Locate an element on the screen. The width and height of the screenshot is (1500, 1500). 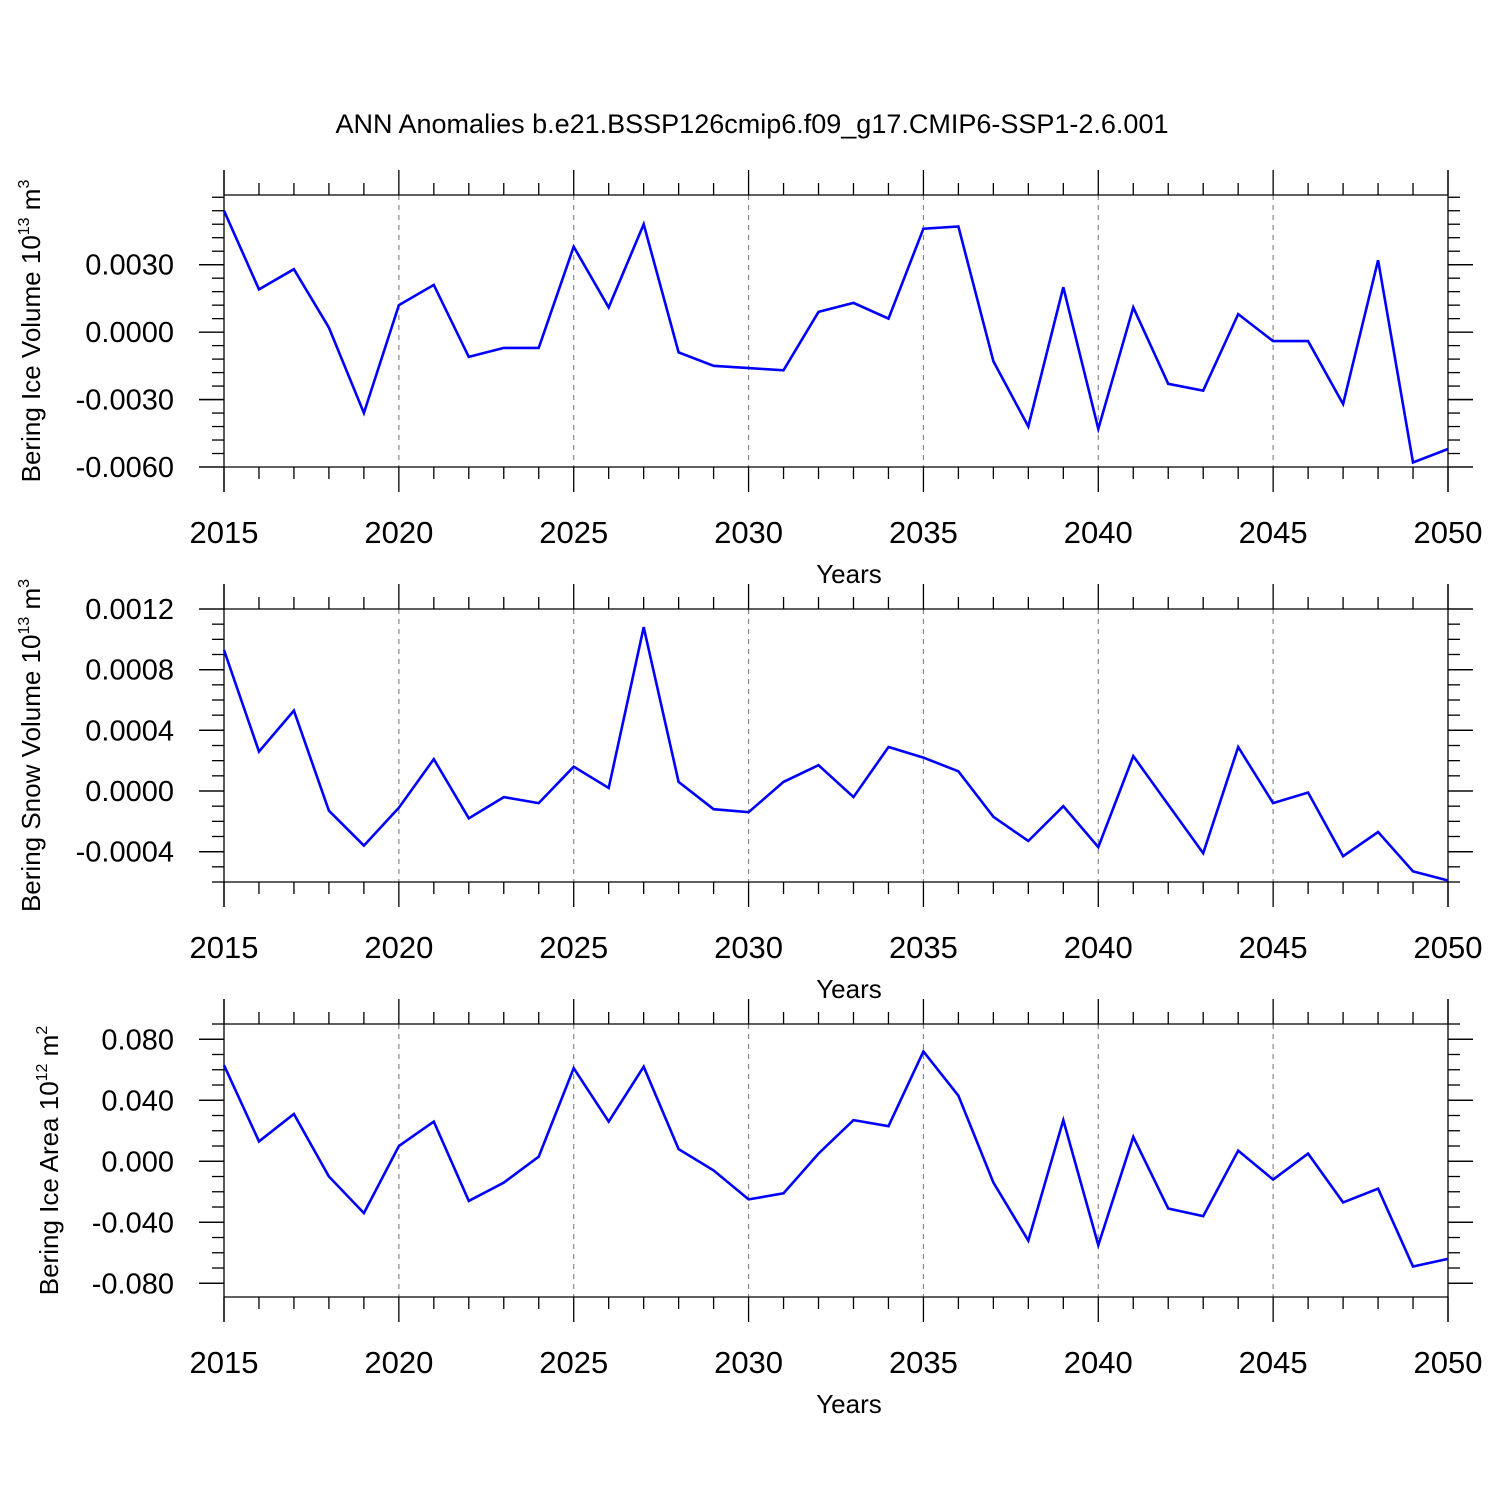
y-tick-label: -0.080 is located at coordinates (133, 1284).